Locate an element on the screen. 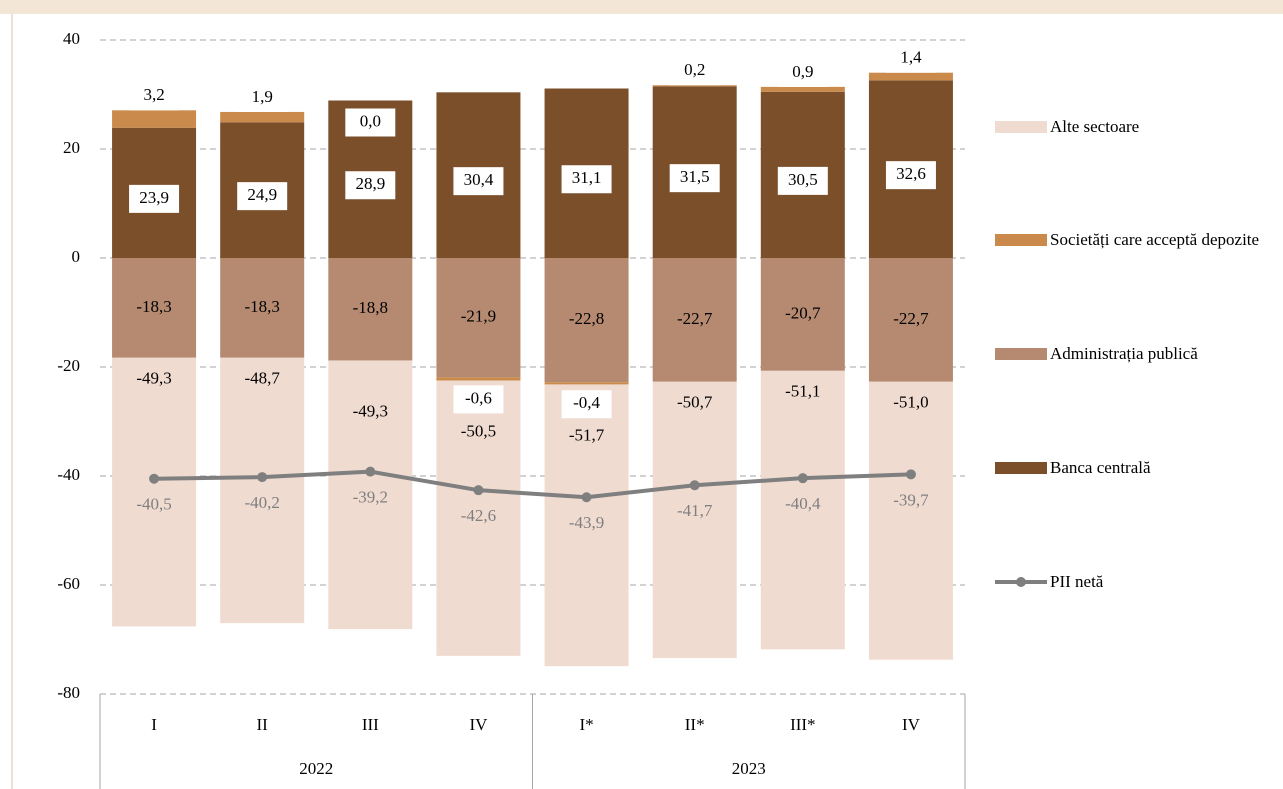 The image size is (1283, 789). legend-label: Administrația publică is located at coordinates (1124, 353).